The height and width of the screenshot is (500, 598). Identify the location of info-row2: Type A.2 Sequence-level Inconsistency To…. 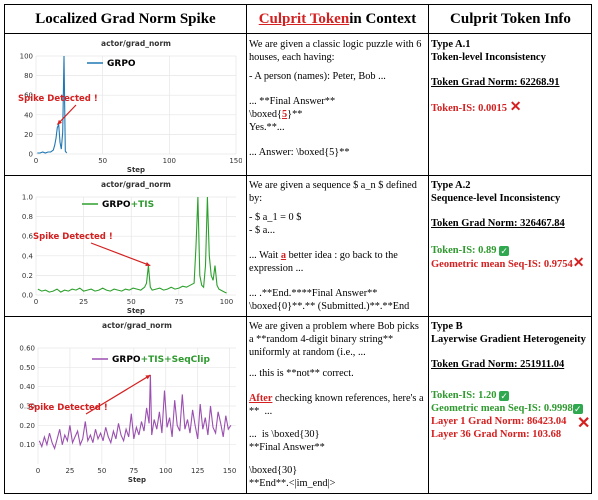
(508, 225).